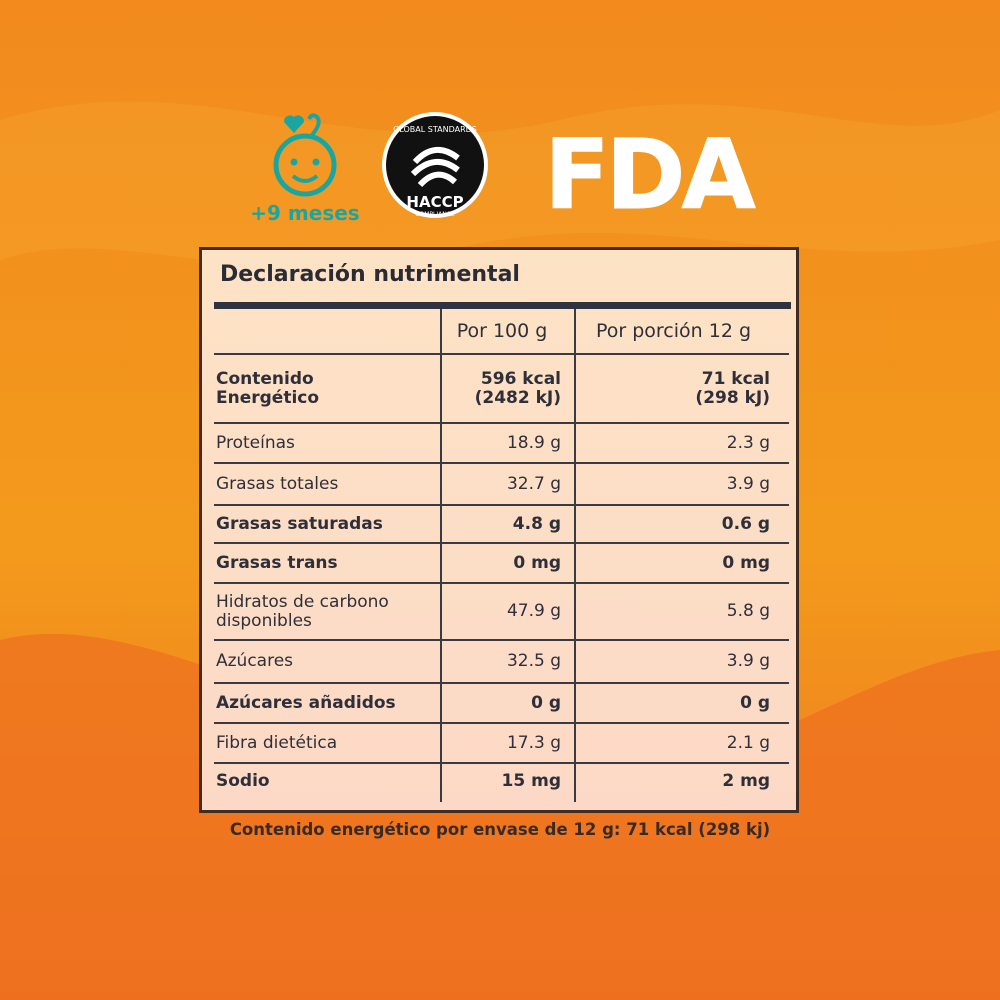 This screenshot has height=1000, width=1000. I want to click on nutrient-row: Sodio 15 mg 2 mg, so click(501, 781).